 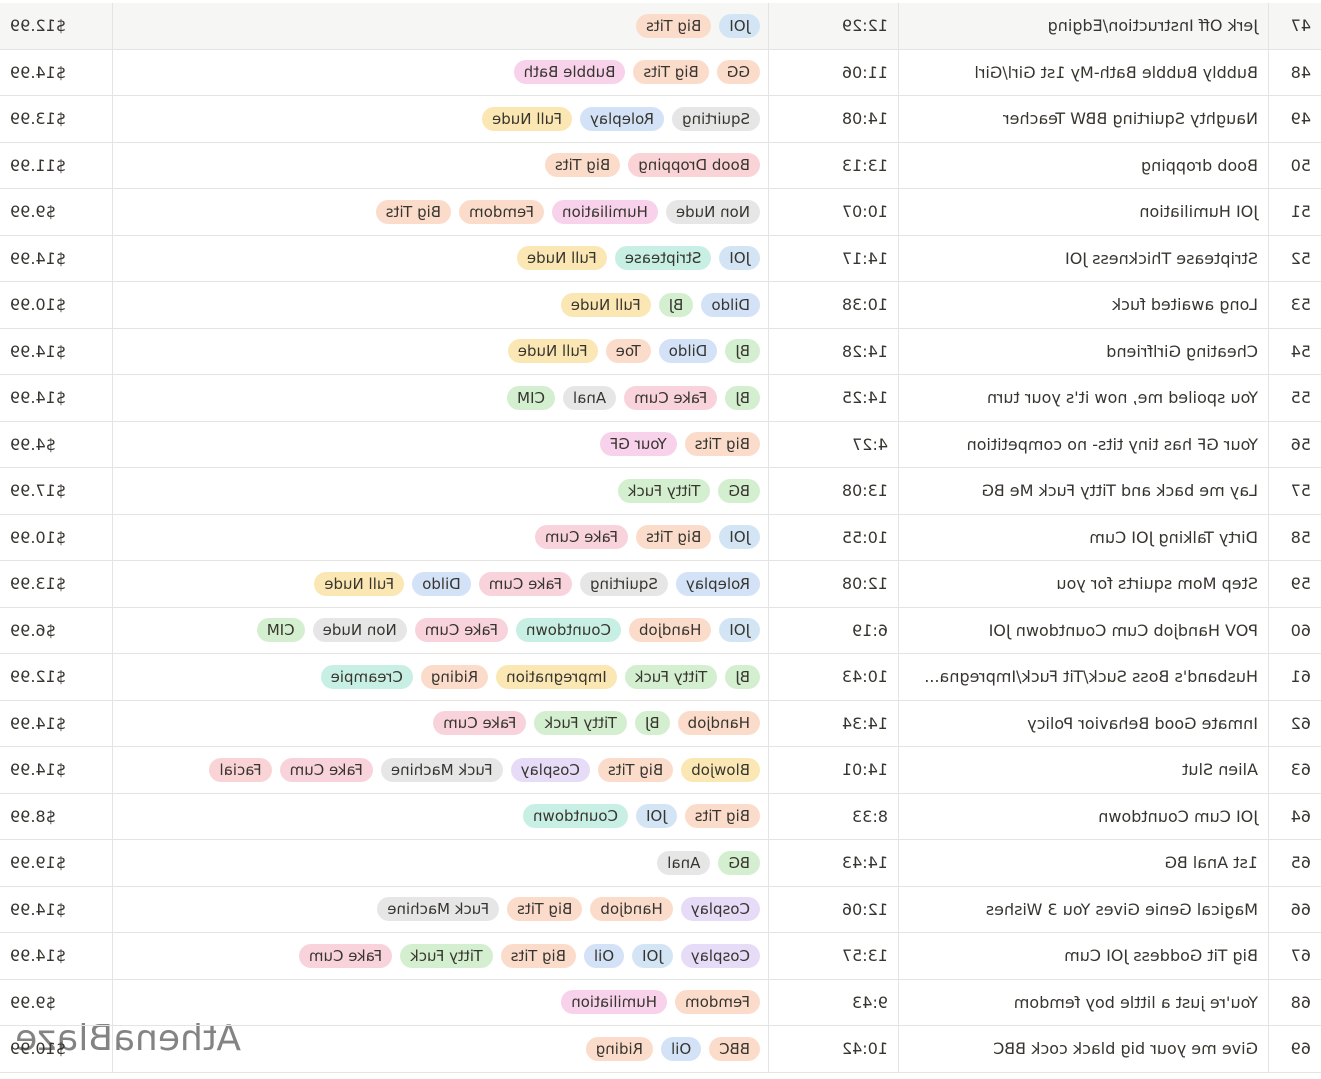 I want to click on tag: Countdown, so click(x=576, y=816).